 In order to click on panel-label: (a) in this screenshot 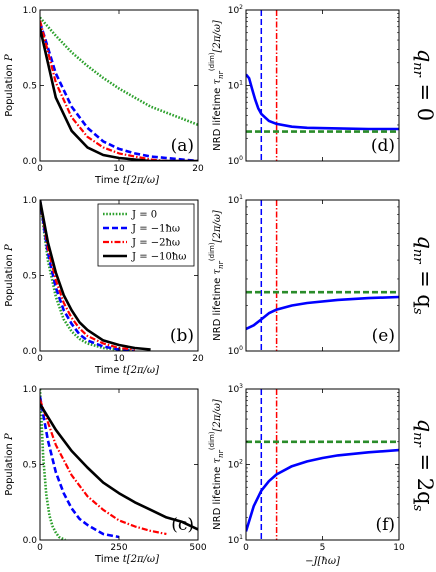, I will do `click(182, 146)`.